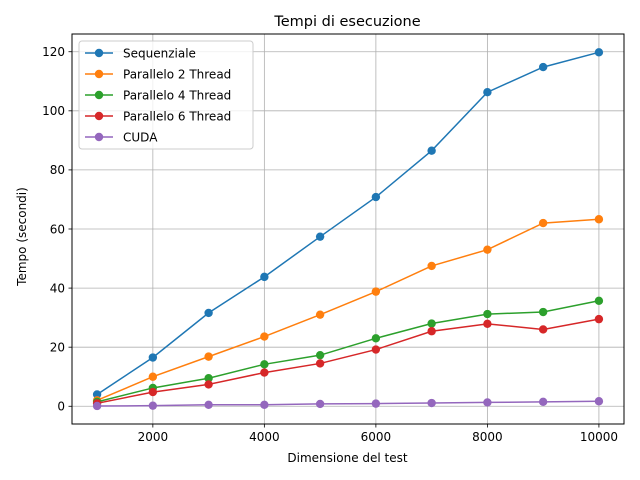  Describe the element at coordinates (177, 95) in the screenshot. I see `legend-label: Parallelo 4 Thread` at that location.